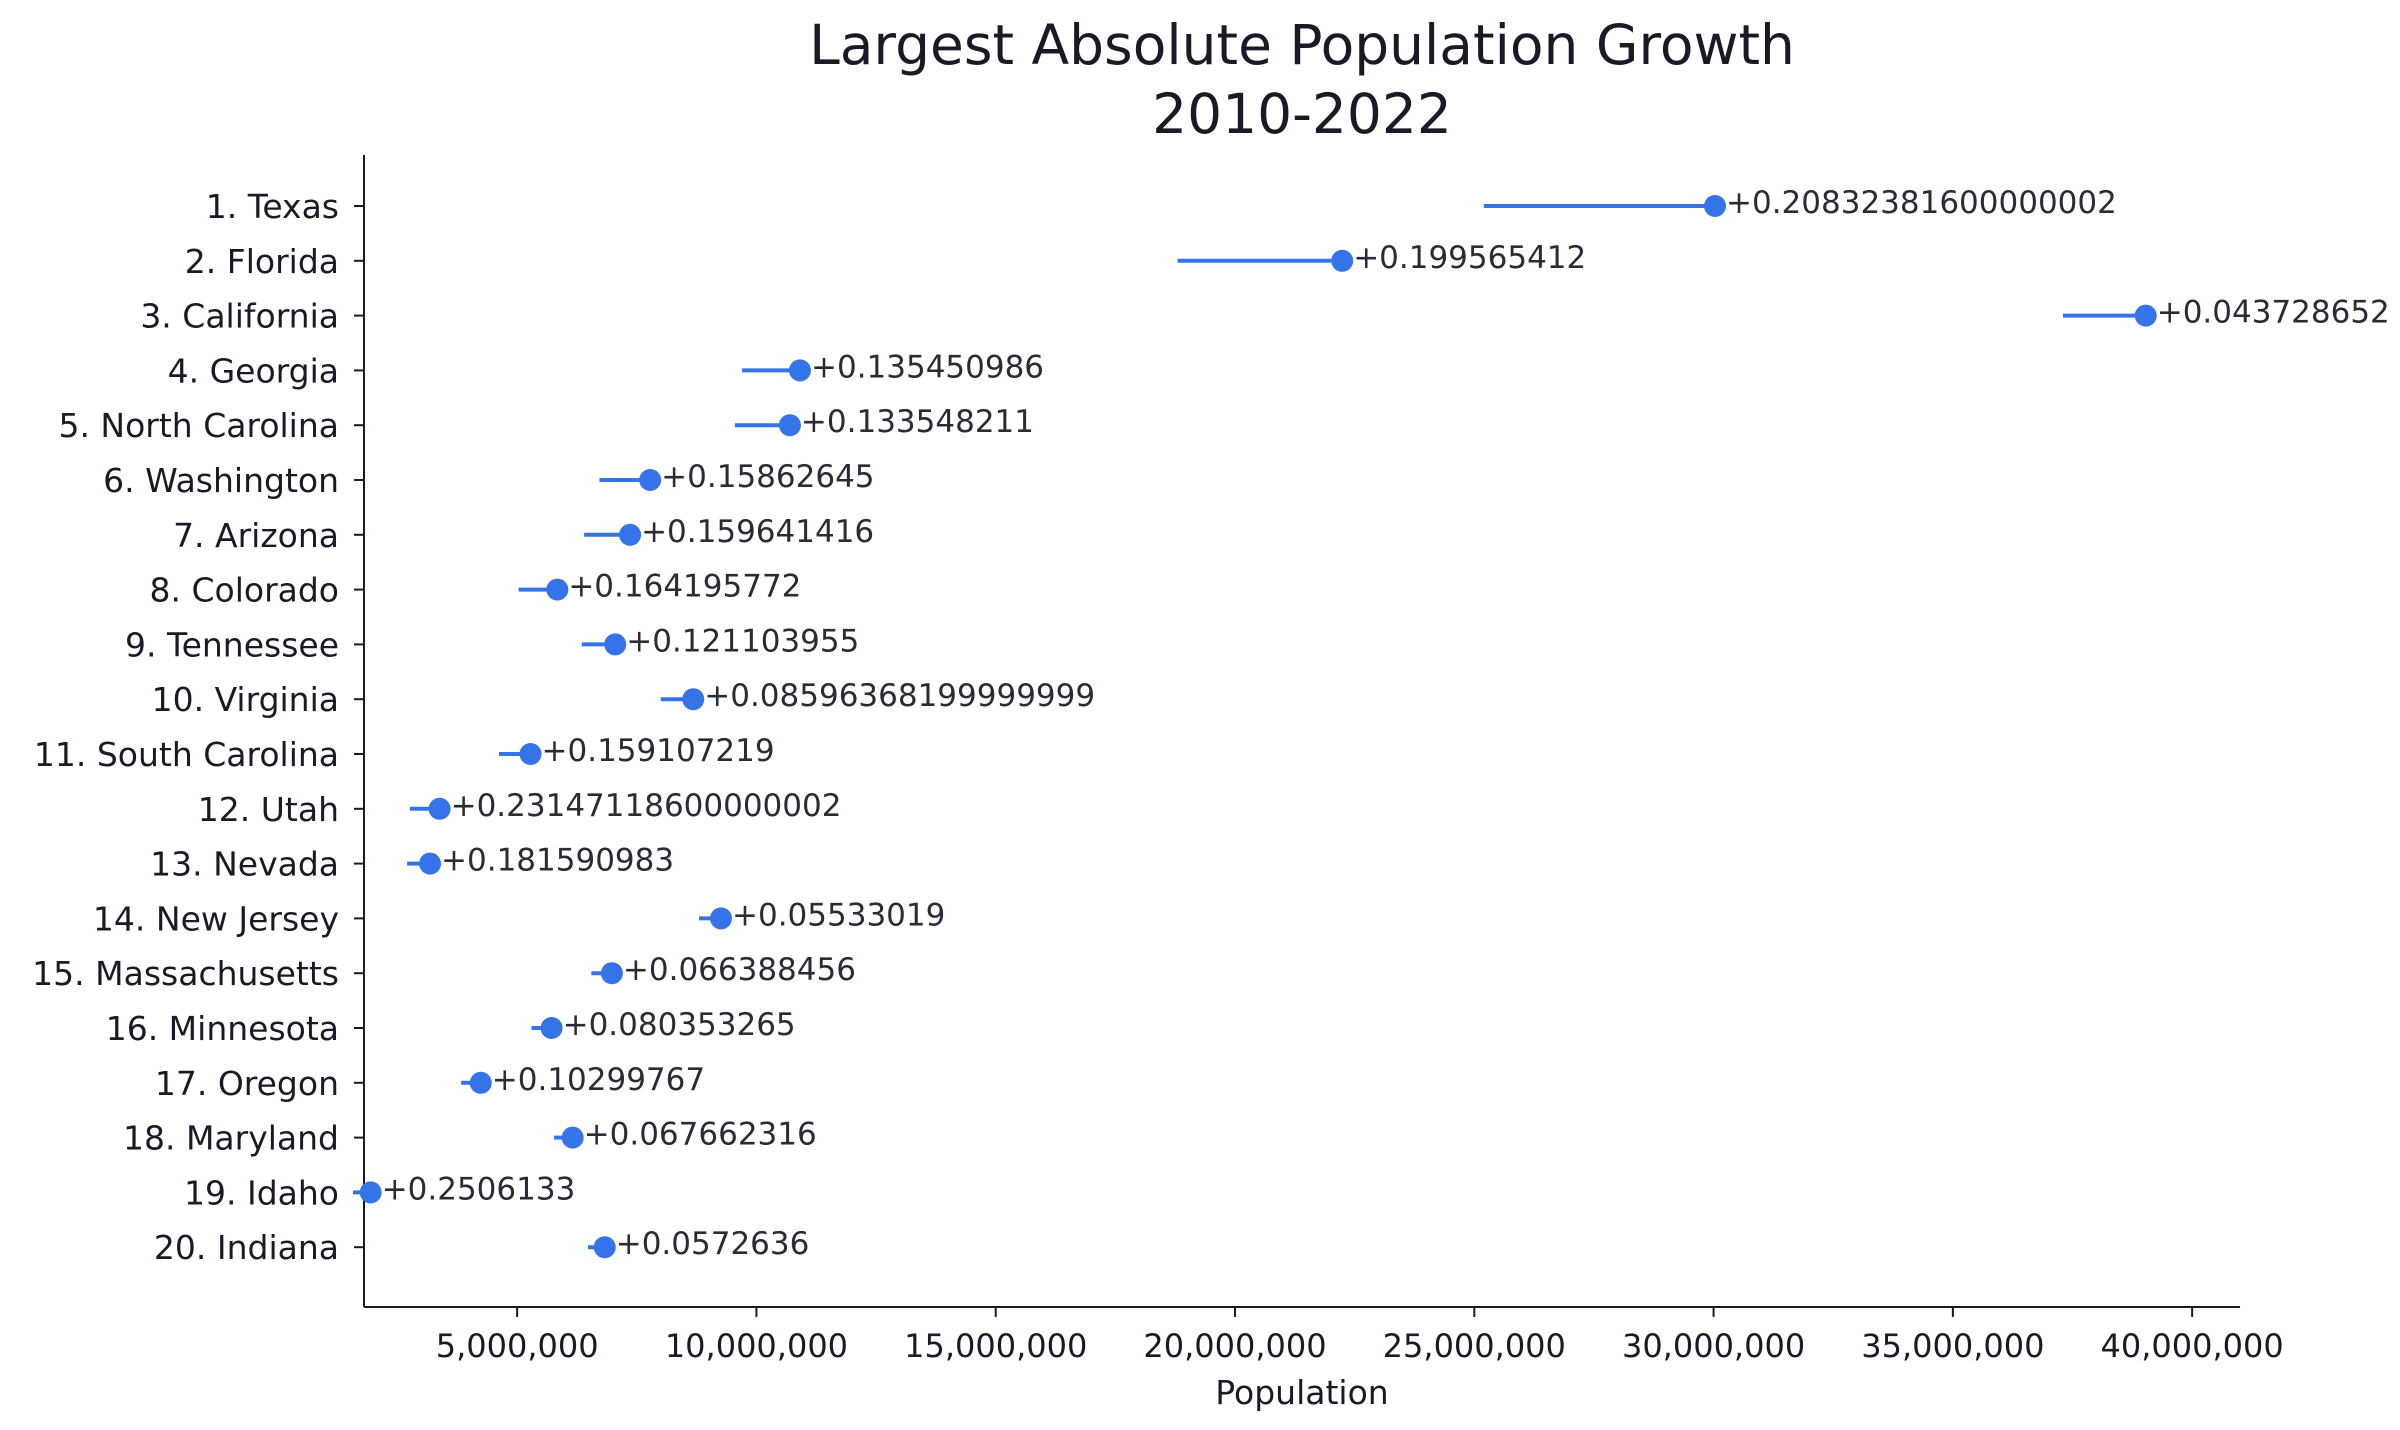  What do you see at coordinates (739, 970) in the screenshot?
I see `growth-data-label: +0.066388456` at bounding box center [739, 970].